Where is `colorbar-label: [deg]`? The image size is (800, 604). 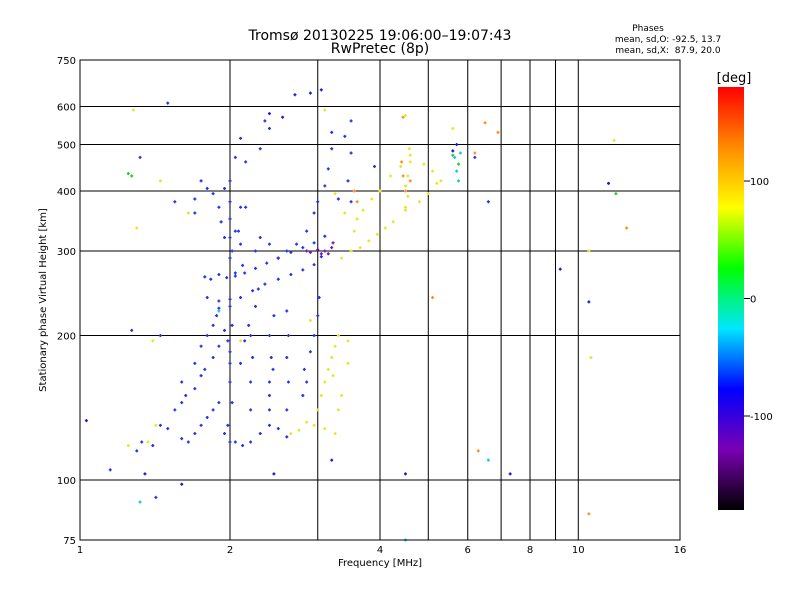
colorbar-label: [deg] is located at coordinates (734, 78).